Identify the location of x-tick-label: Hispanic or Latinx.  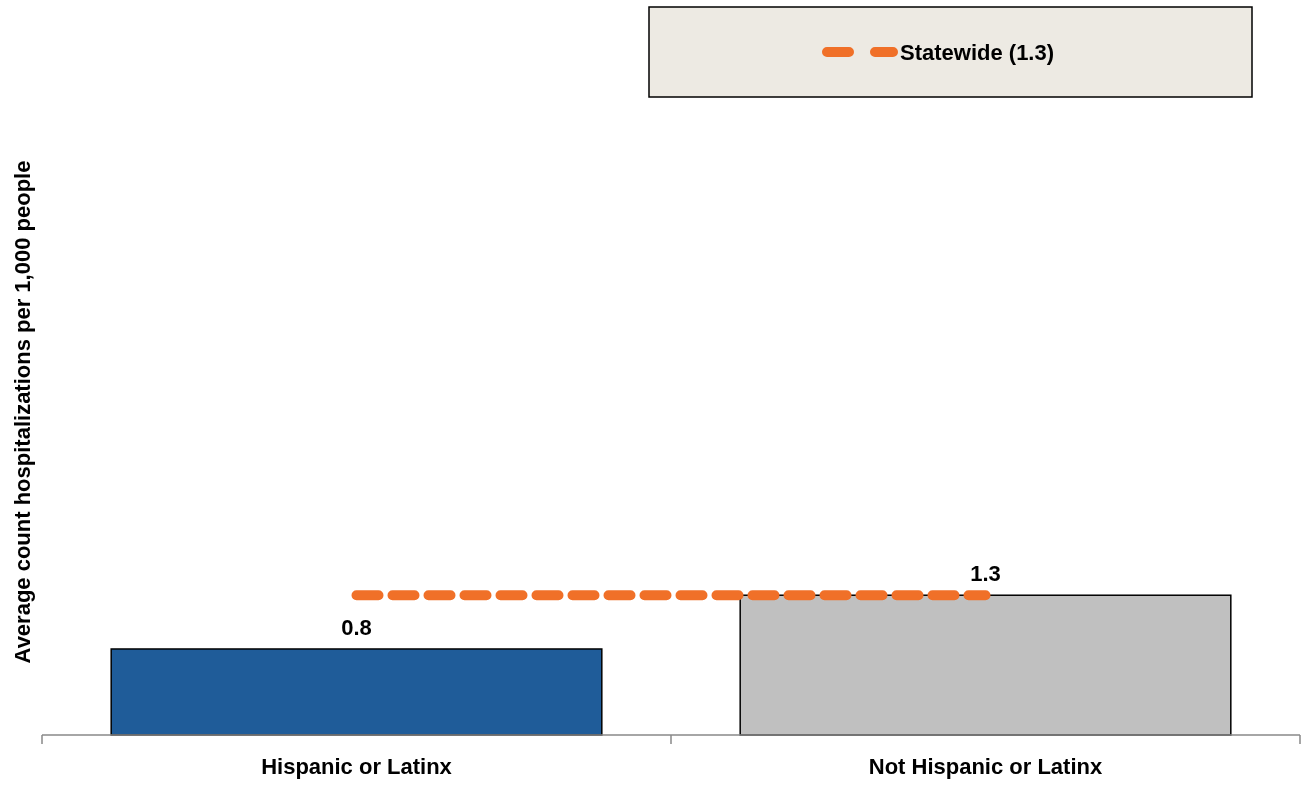
(357, 766).